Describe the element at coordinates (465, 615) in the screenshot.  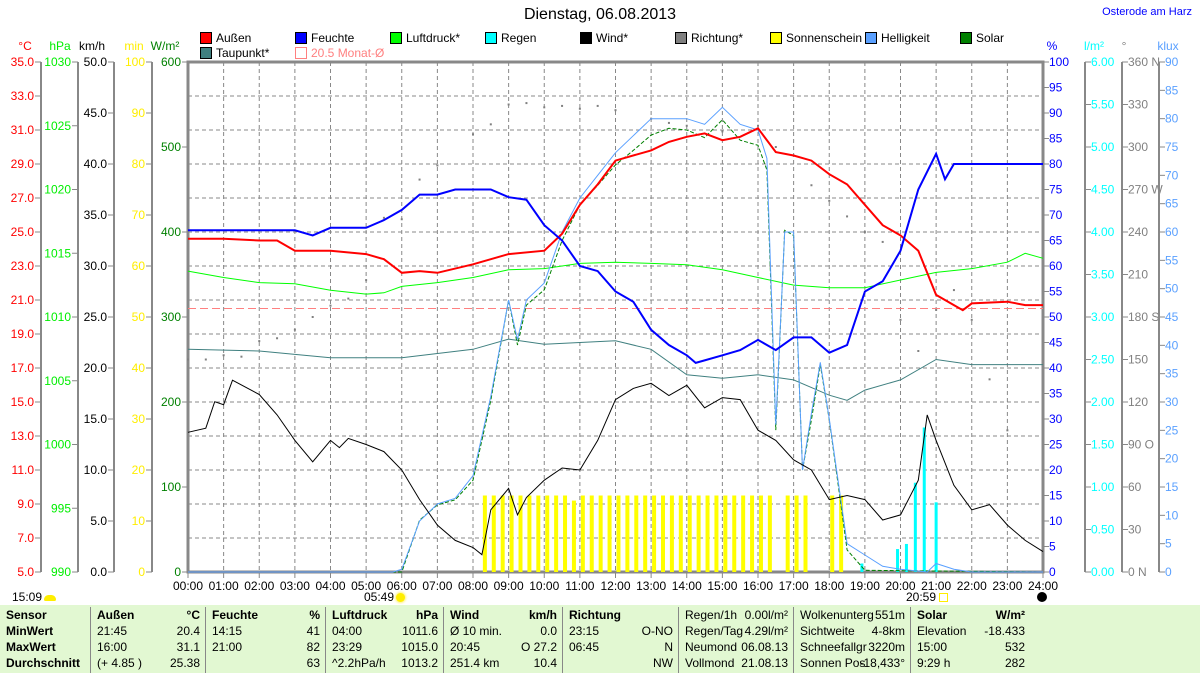
I see `table-header: Wind` at that location.